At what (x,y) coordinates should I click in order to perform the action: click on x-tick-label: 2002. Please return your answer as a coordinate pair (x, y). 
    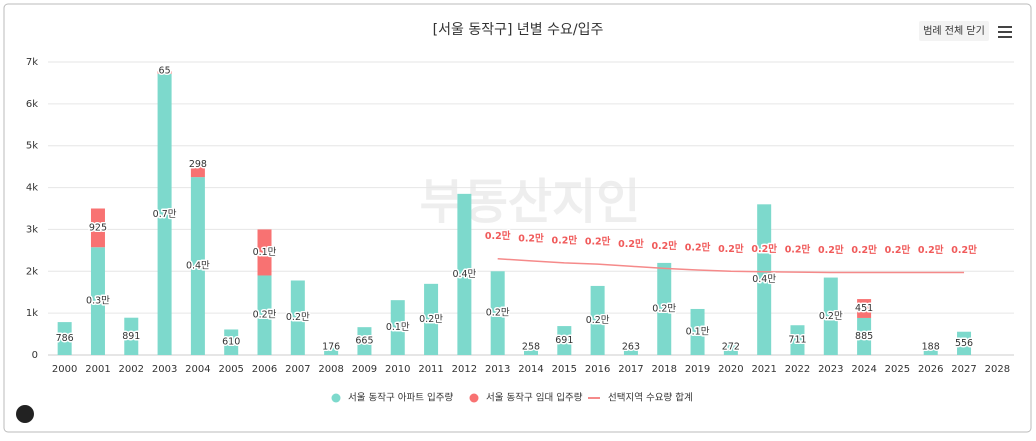
    Looking at the image, I should click on (131, 369).